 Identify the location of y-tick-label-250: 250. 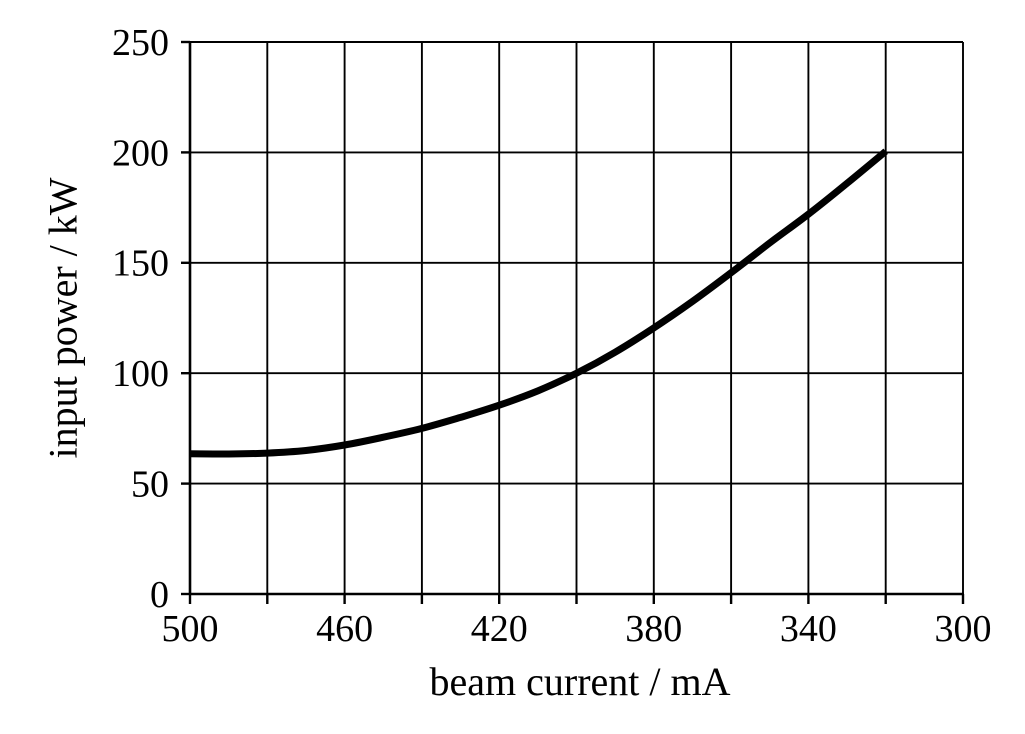
(140, 43).